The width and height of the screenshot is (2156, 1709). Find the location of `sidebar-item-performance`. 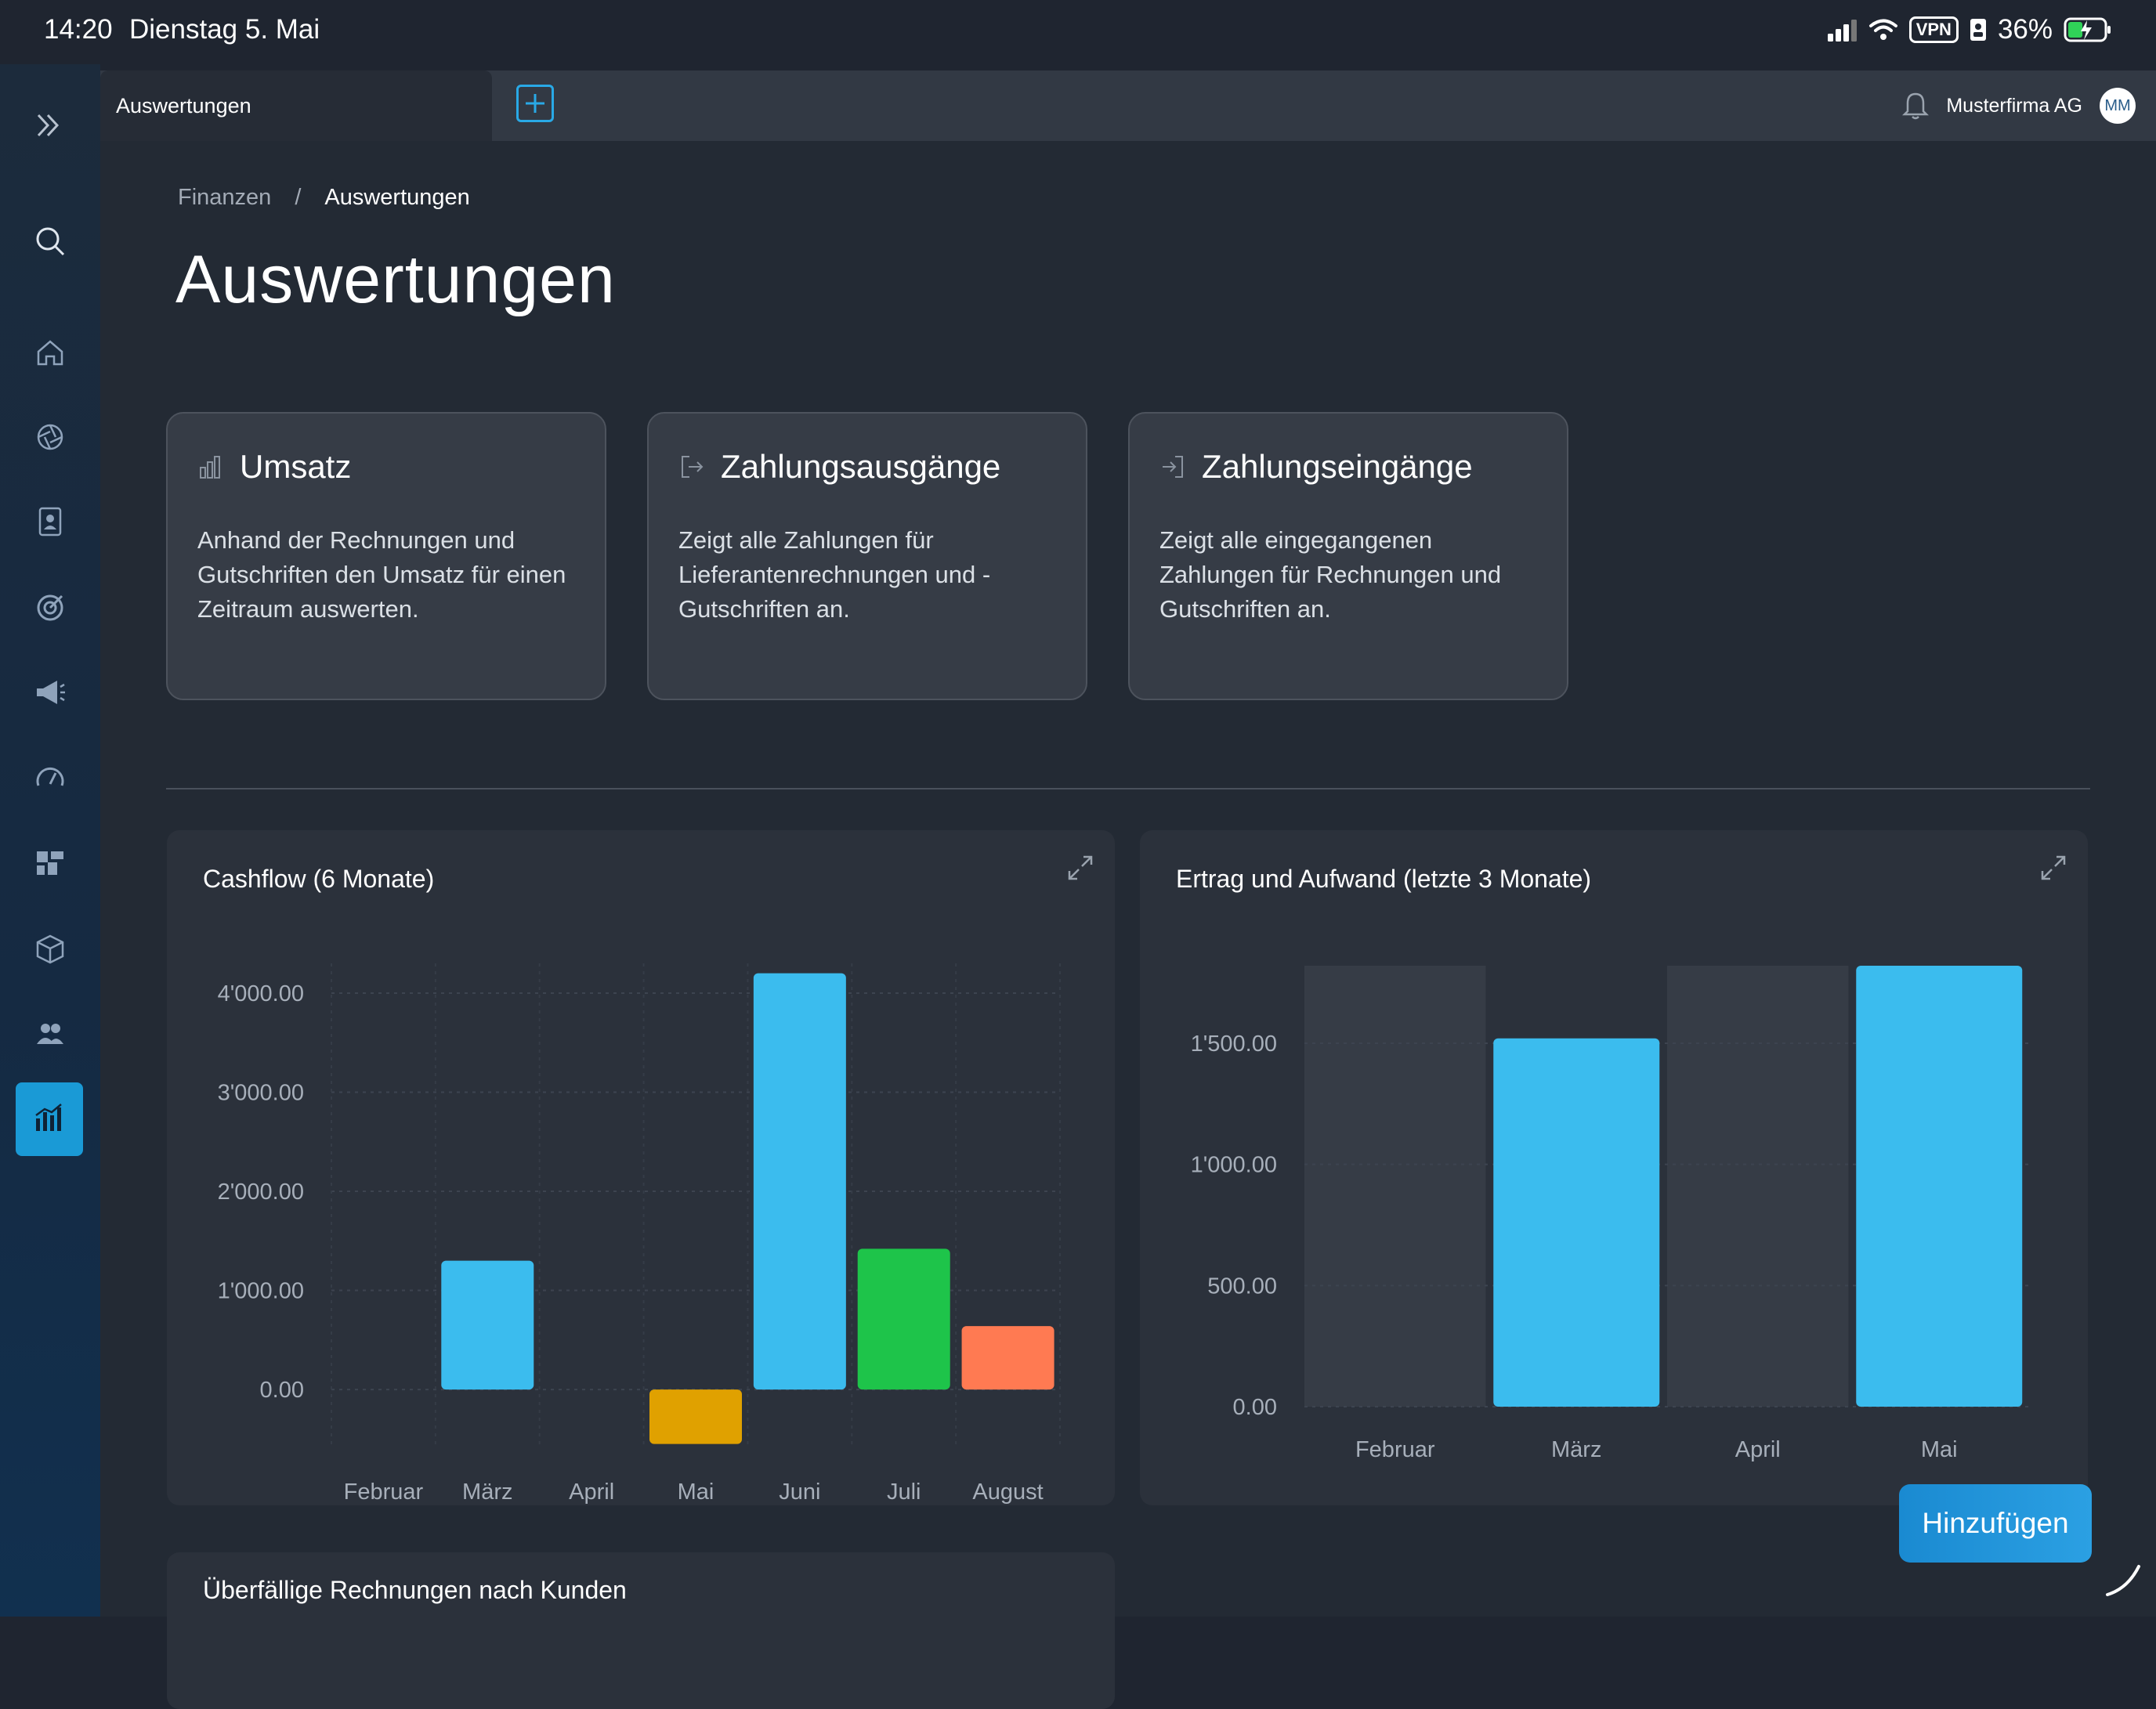

sidebar-item-performance is located at coordinates (50, 778).